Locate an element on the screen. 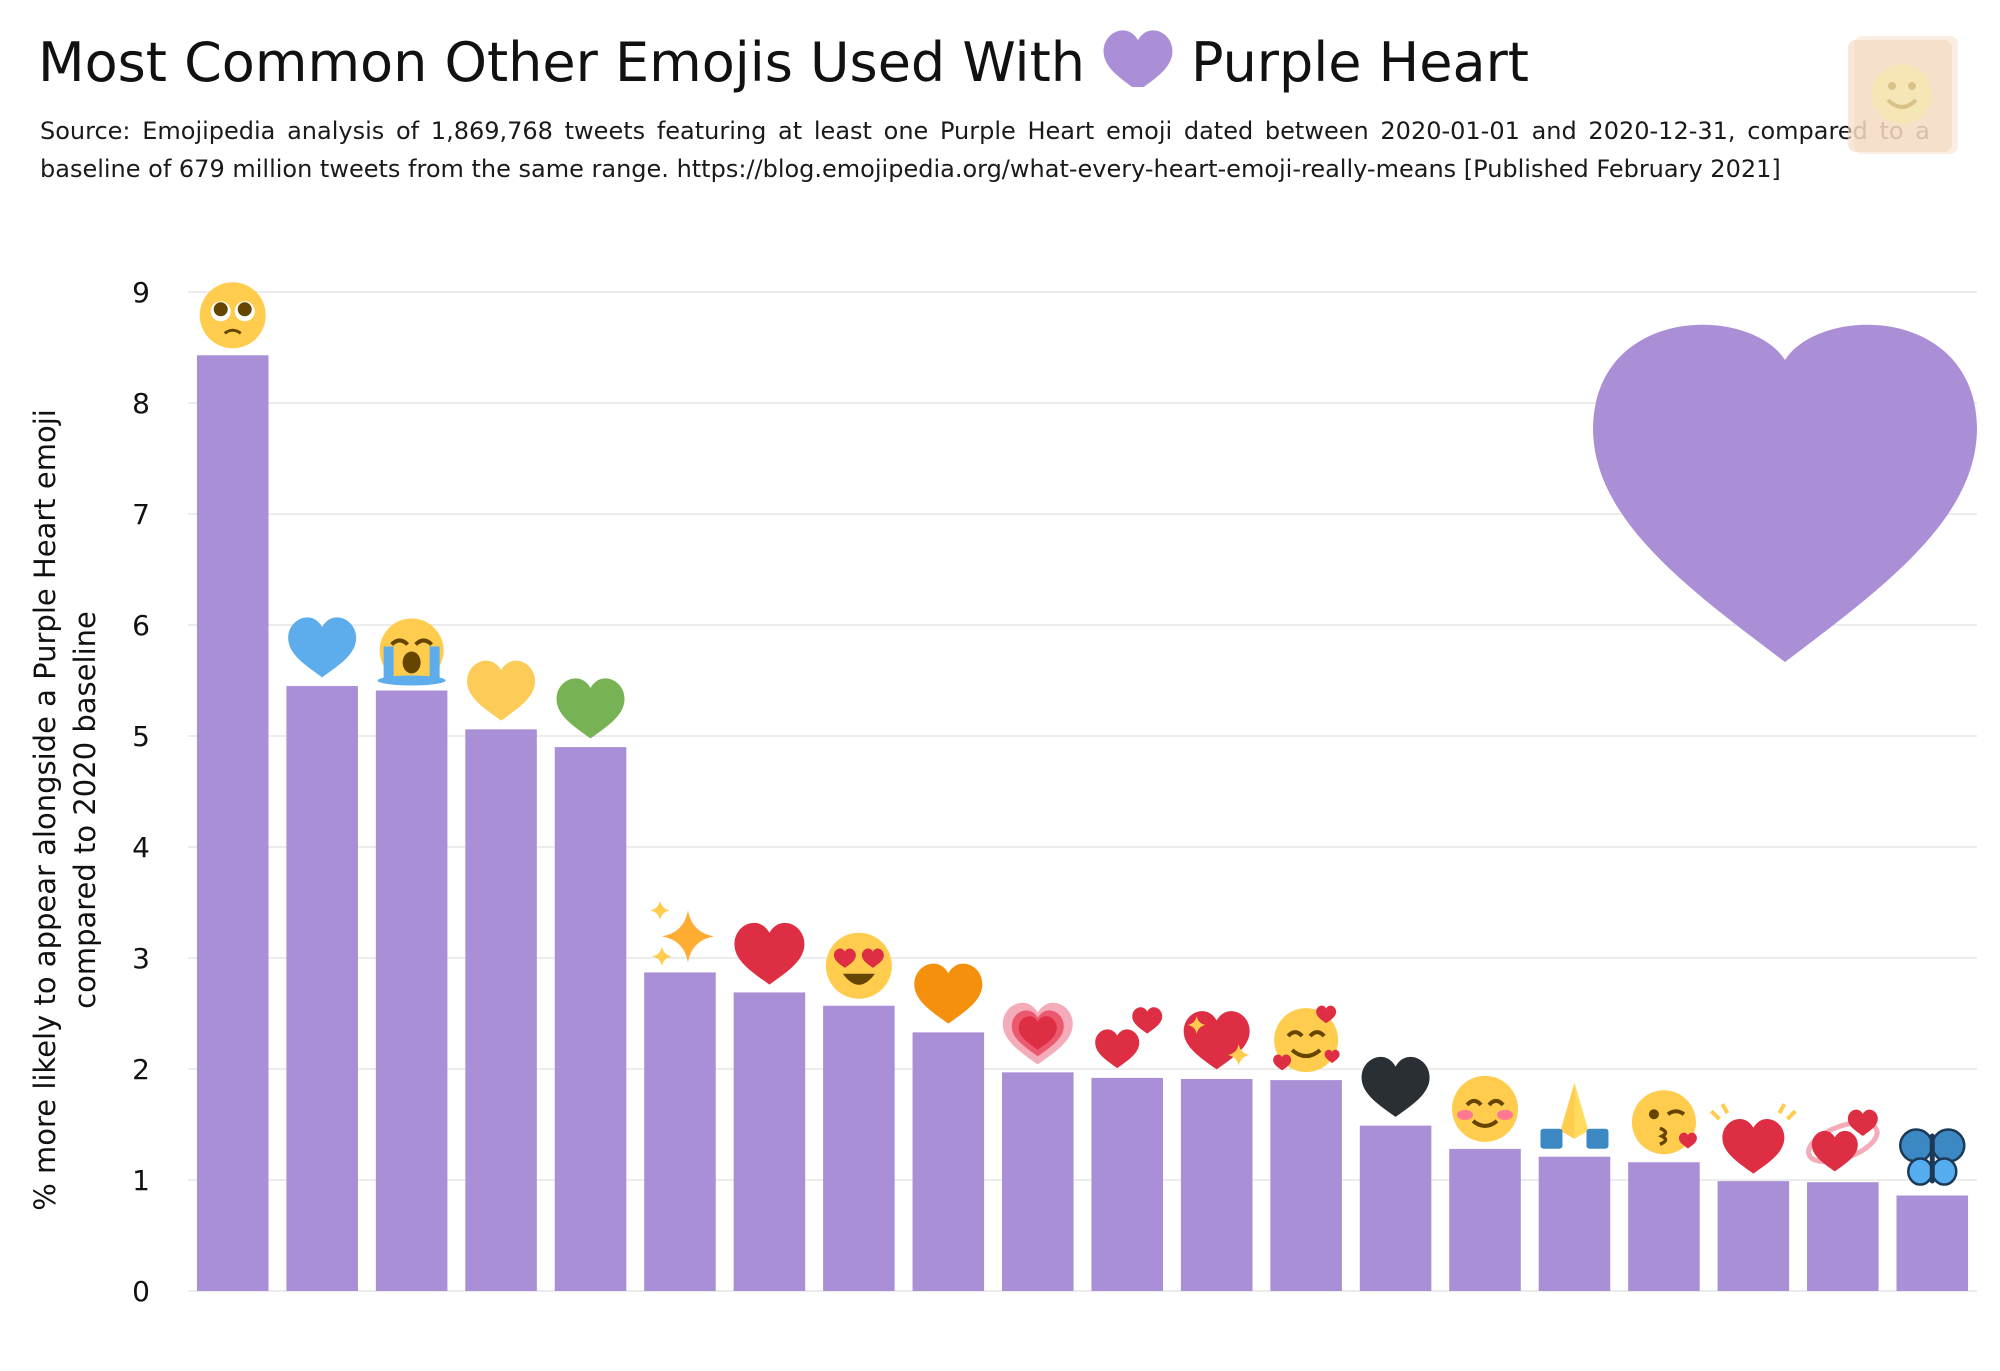 The image size is (2000, 1371). y-tick-label: 8 is located at coordinates (141, 403).